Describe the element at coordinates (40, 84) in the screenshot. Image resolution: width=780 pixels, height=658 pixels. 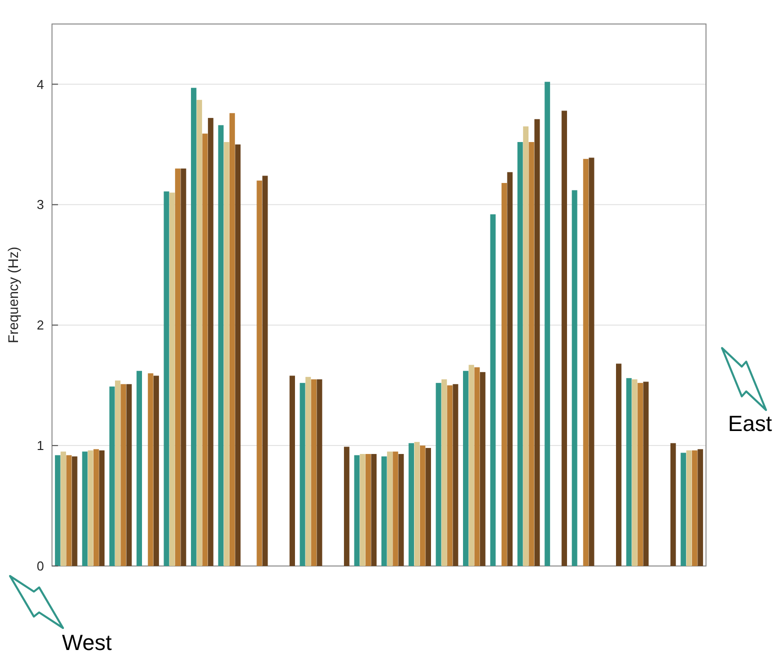
I see `y-tick-label: 4` at that location.